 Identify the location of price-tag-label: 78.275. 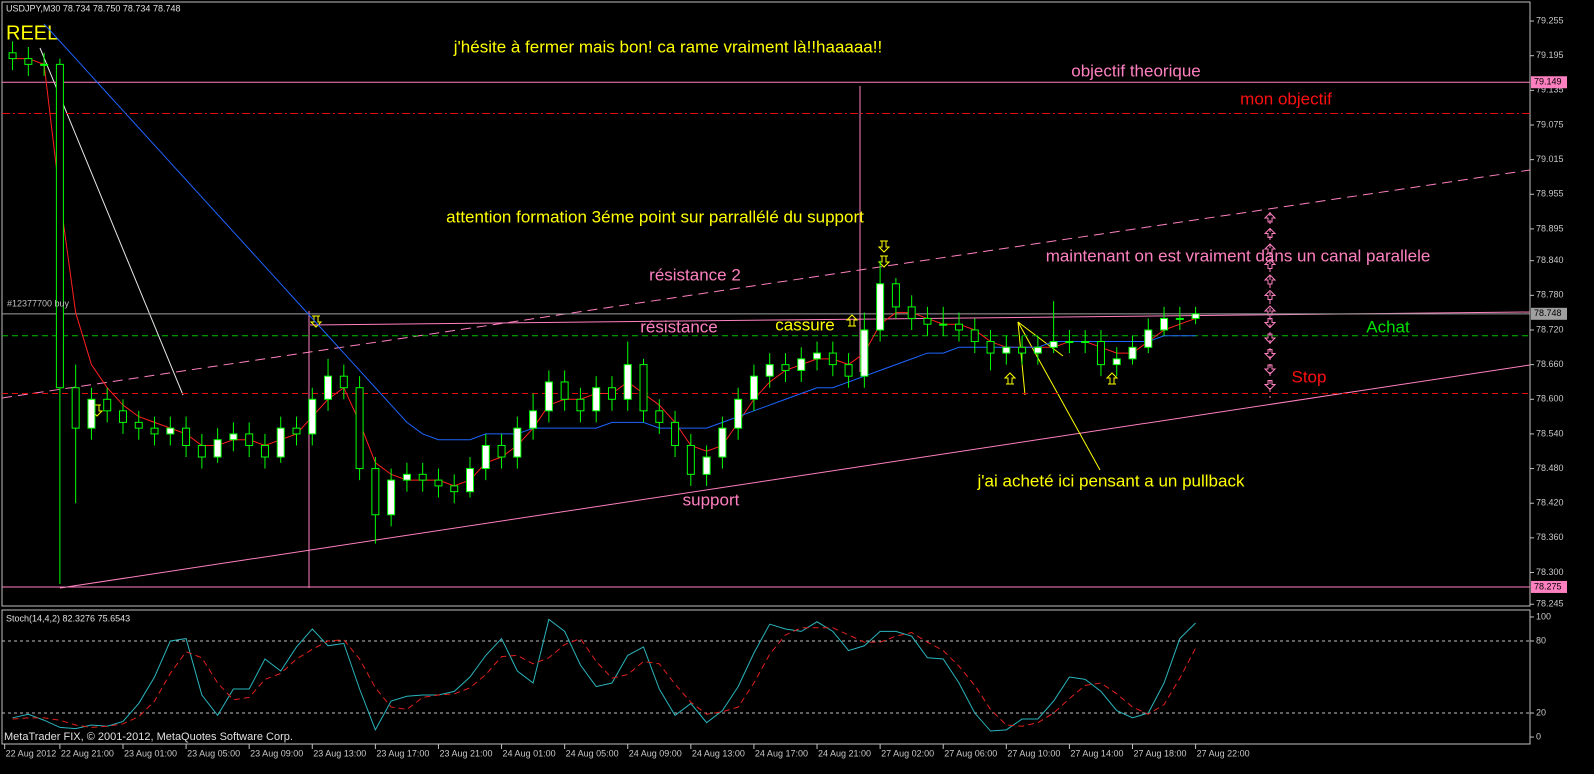
(1548, 586).